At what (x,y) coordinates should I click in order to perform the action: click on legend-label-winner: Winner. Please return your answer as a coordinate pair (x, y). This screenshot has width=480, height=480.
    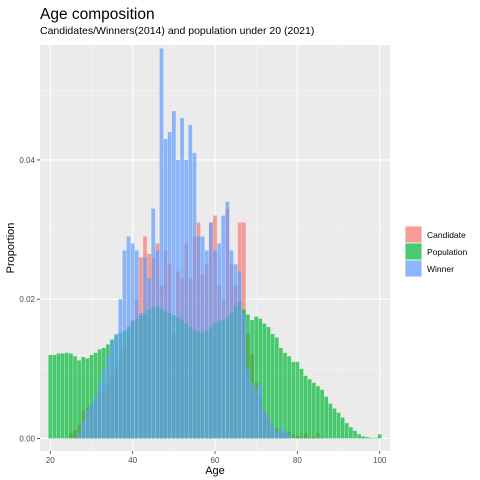
    Looking at the image, I should click on (440, 269).